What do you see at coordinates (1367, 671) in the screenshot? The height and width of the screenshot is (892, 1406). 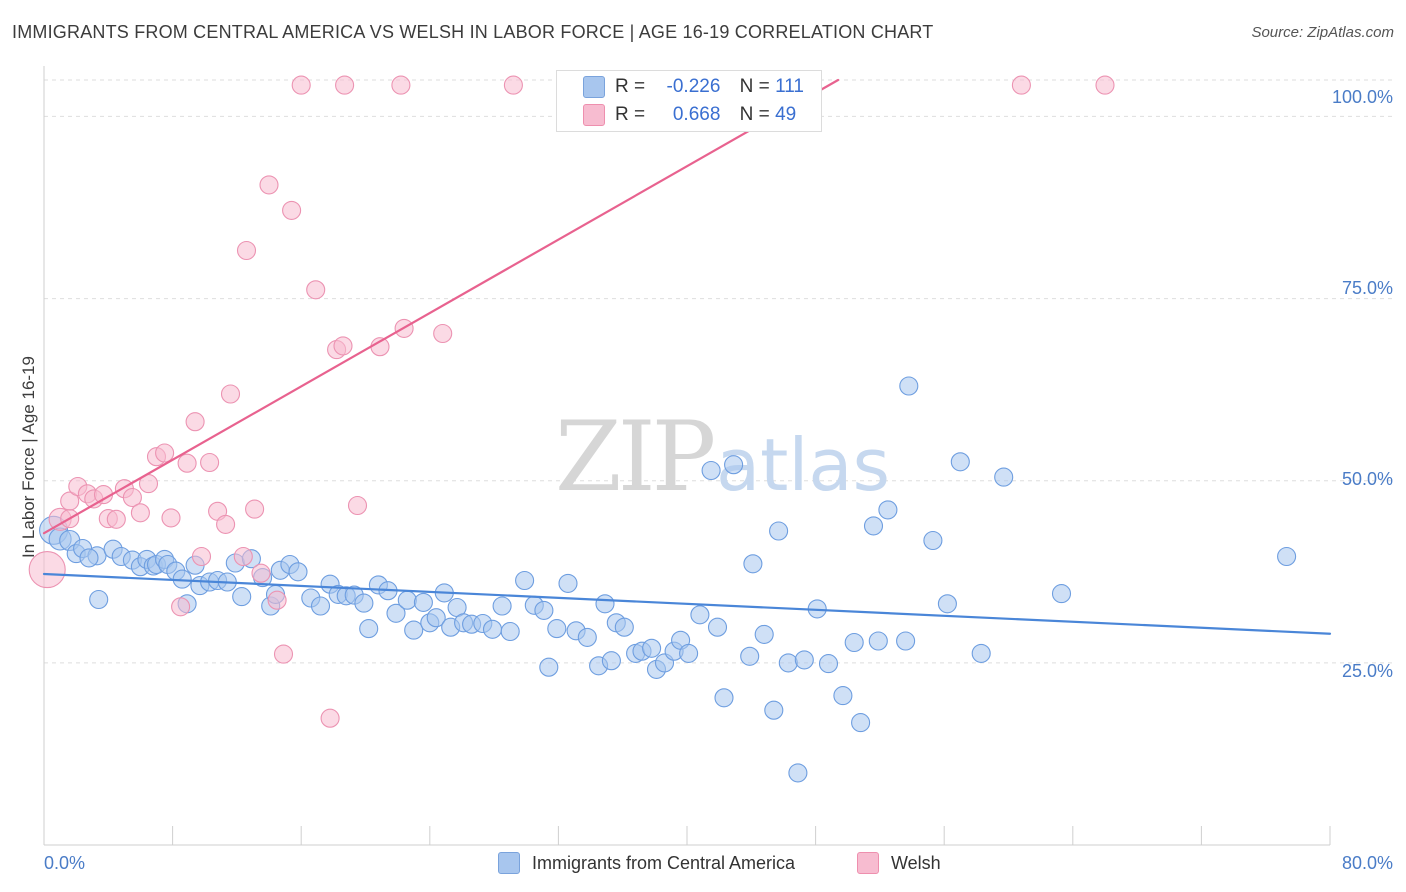 I see `y-tick-25: 25.0%` at bounding box center [1367, 671].